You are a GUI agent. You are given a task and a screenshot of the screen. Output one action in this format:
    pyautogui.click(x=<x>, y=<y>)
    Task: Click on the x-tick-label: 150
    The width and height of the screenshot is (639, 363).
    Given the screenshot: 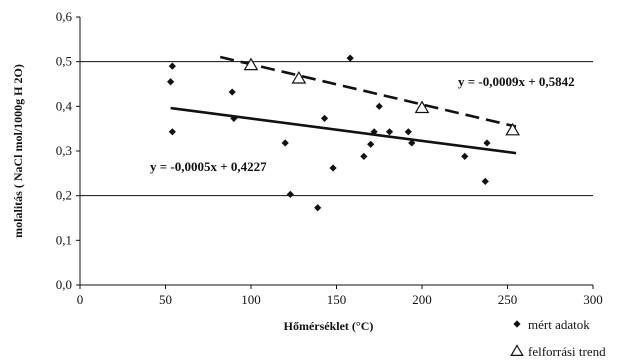 What is the action you would take?
    pyautogui.click(x=337, y=299)
    